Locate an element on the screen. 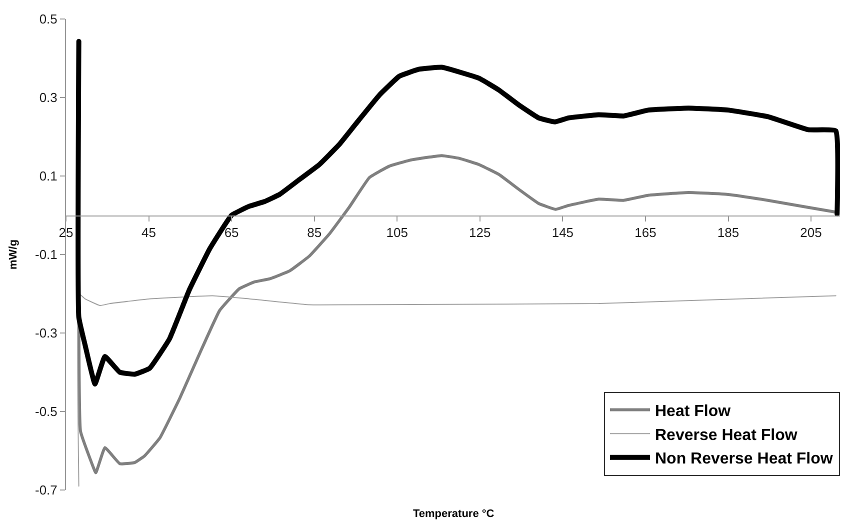  legend-label: Reverse Heat Flow is located at coordinates (726, 435).